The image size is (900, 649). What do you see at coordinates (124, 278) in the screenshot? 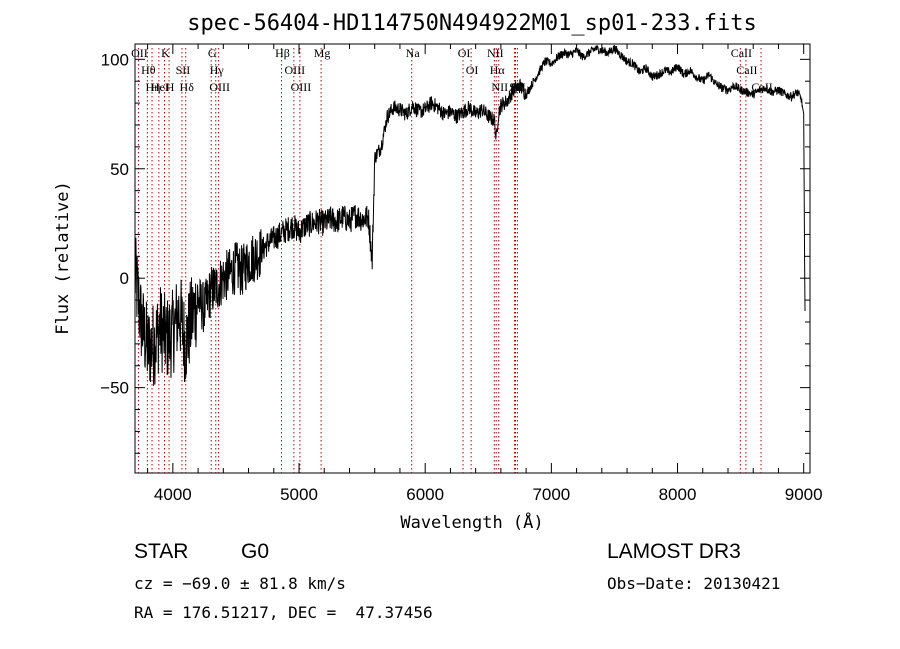
I see `y-tick-label: 0` at bounding box center [124, 278].